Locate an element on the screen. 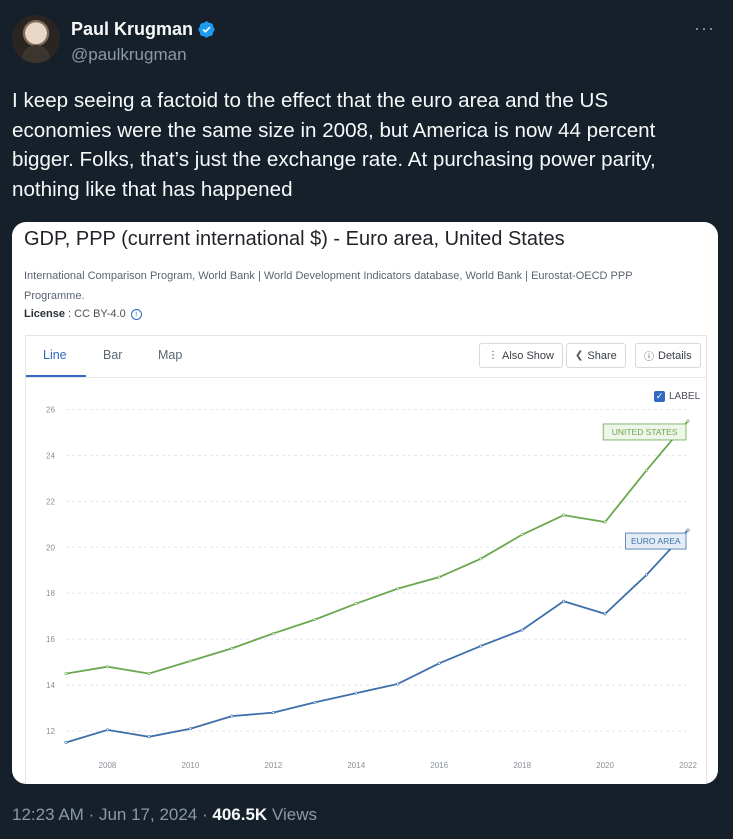  author-name: Paul Krugman is located at coordinates (132, 29).